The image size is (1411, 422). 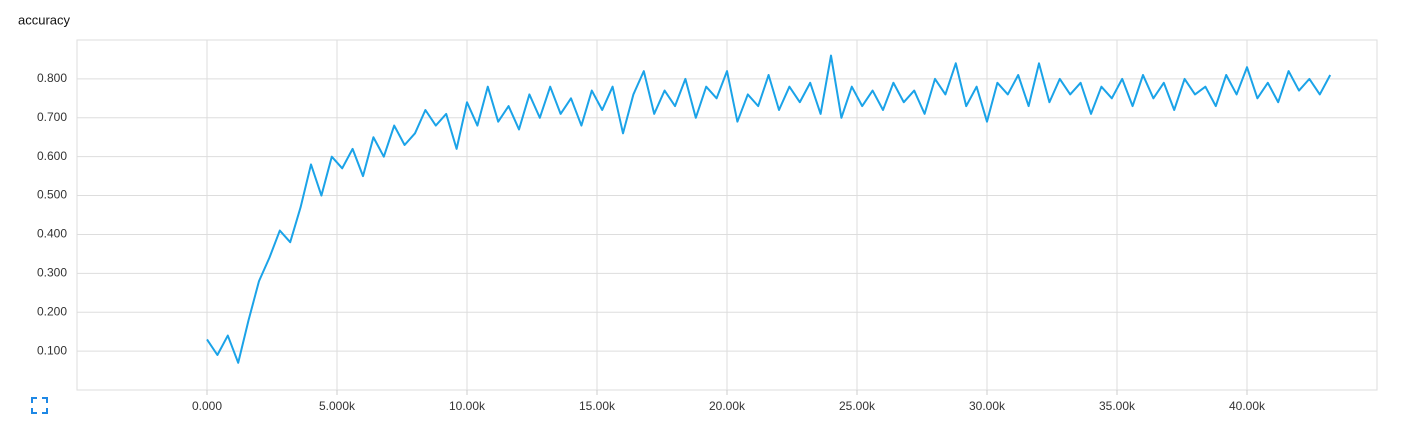 I want to click on chart-title: accuracy, so click(x=44, y=19).